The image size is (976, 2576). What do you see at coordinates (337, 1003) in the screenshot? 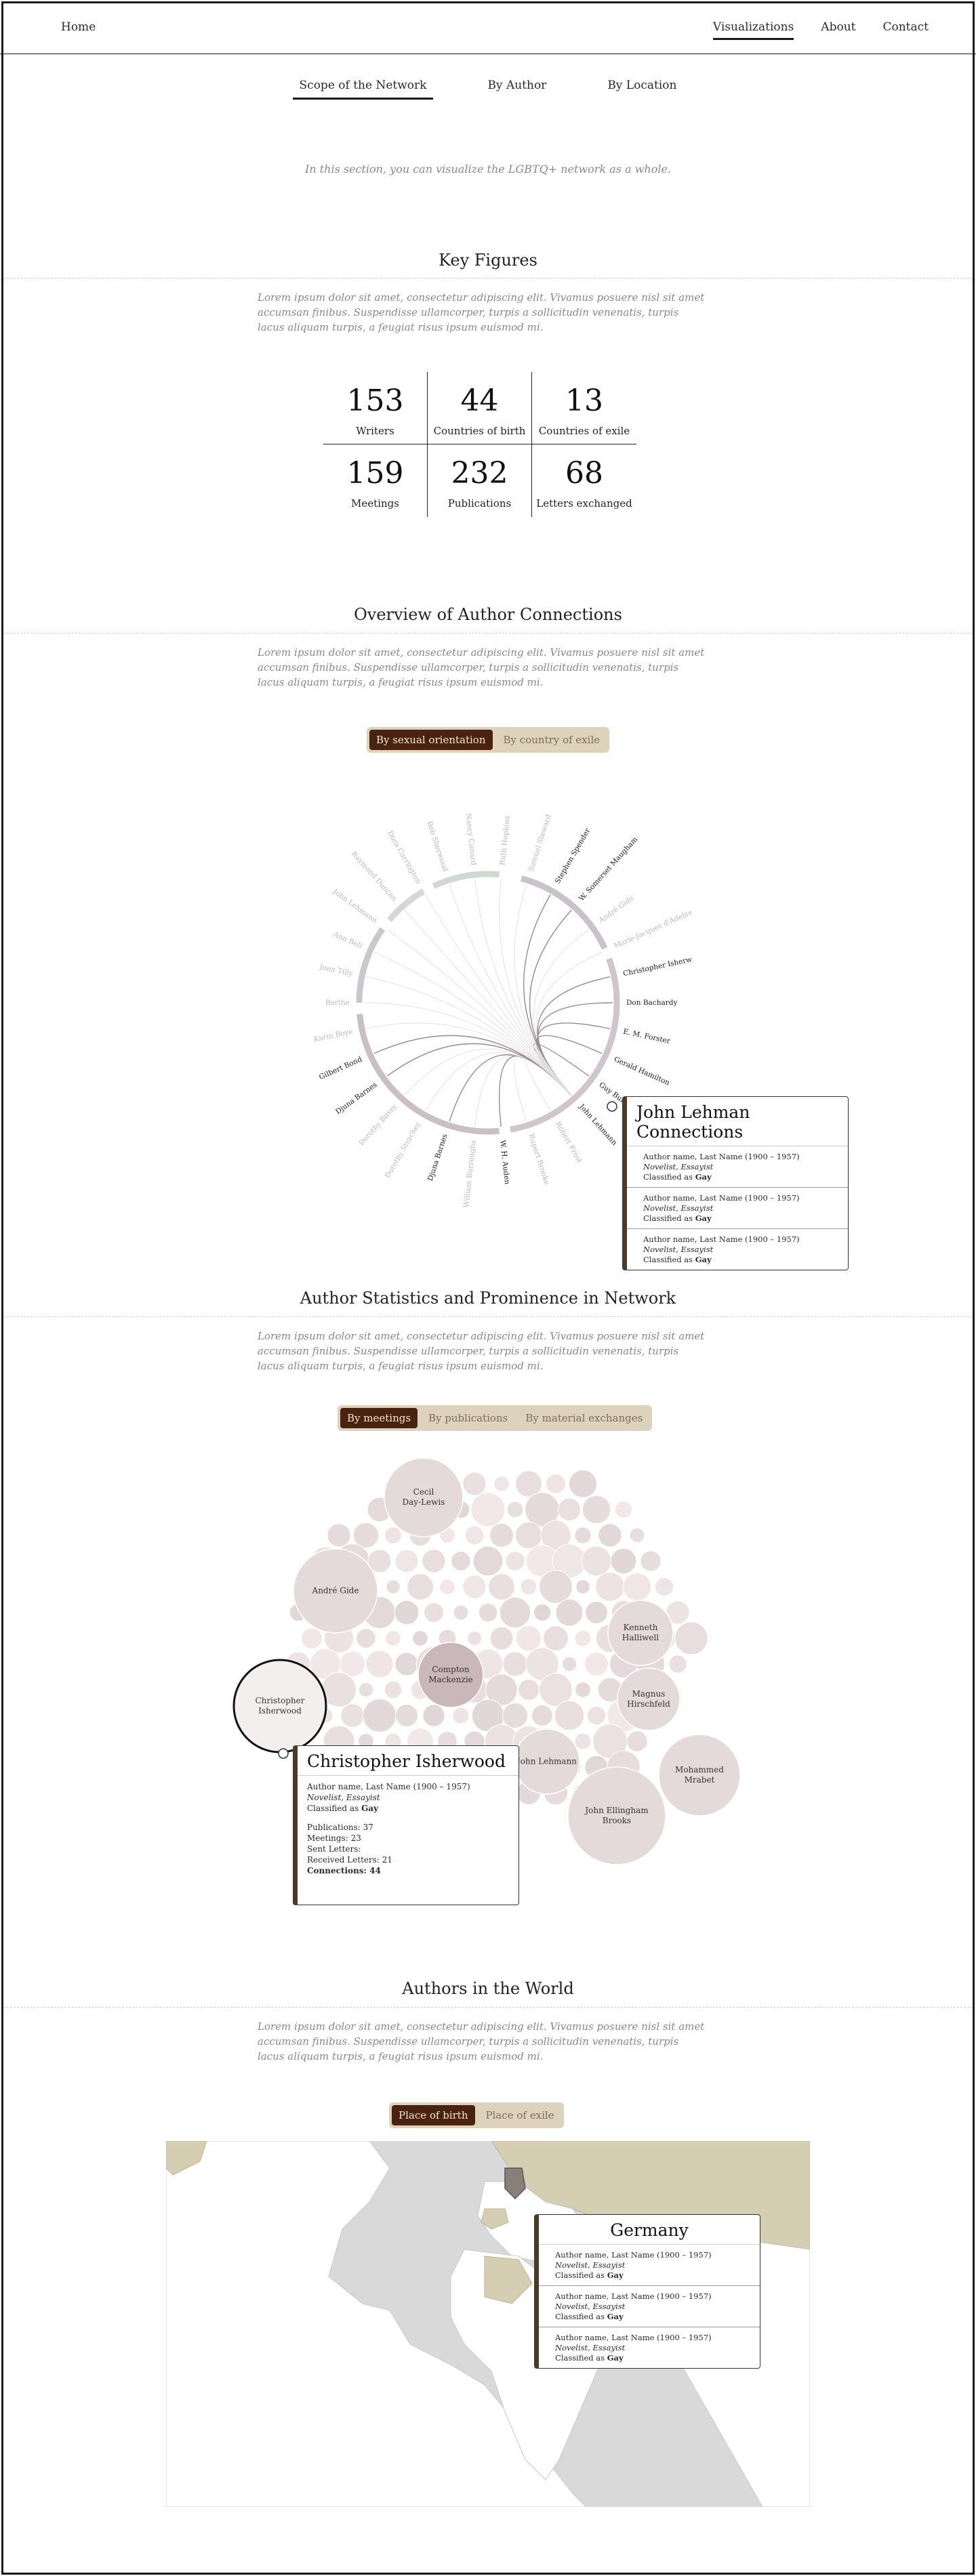
I see `chord-author-label: Berthe` at bounding box center [337, 1003].